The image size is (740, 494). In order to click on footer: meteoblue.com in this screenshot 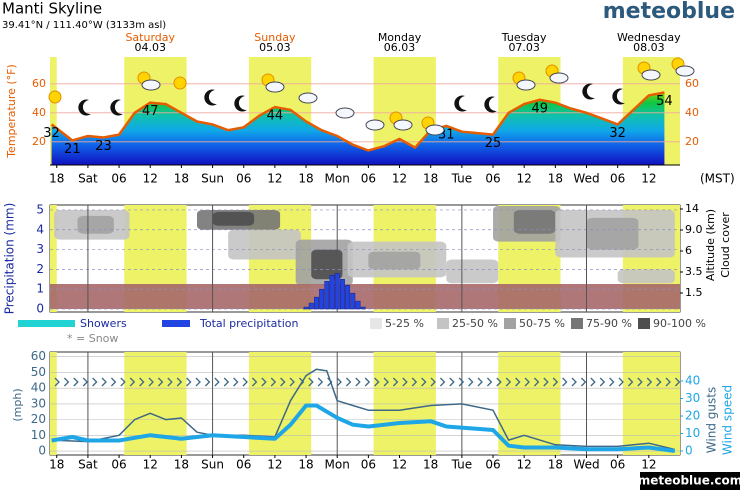, I will do `click(689, 481)`.